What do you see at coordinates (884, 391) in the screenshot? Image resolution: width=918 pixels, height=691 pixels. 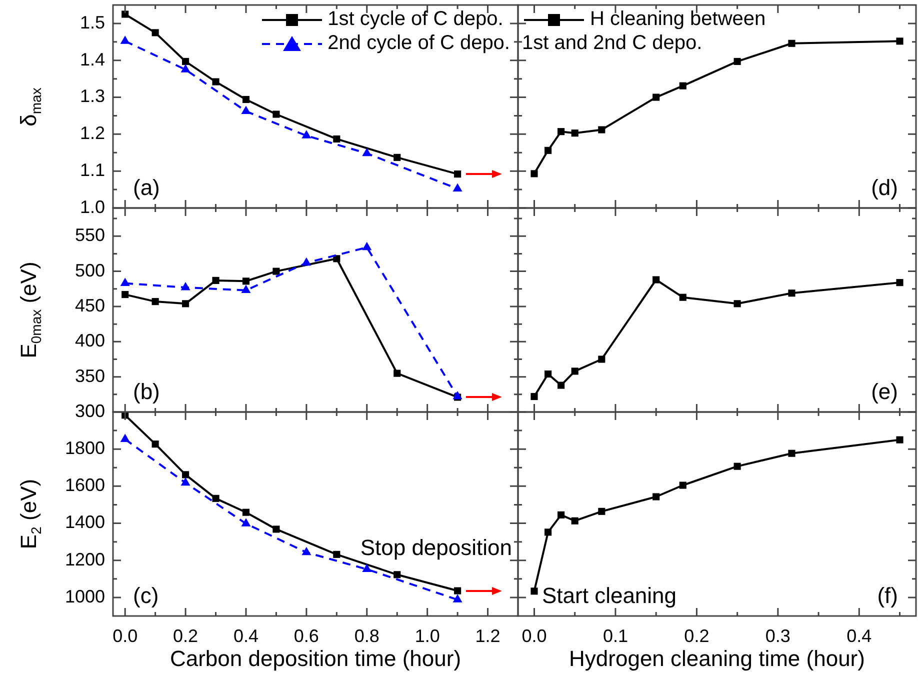 I see `annotation: (e)` at bounding box center [884, 391].